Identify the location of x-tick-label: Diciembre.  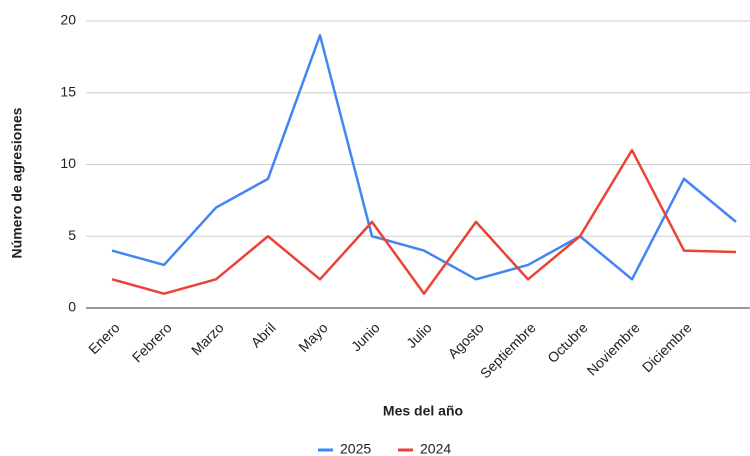
(667, 347).